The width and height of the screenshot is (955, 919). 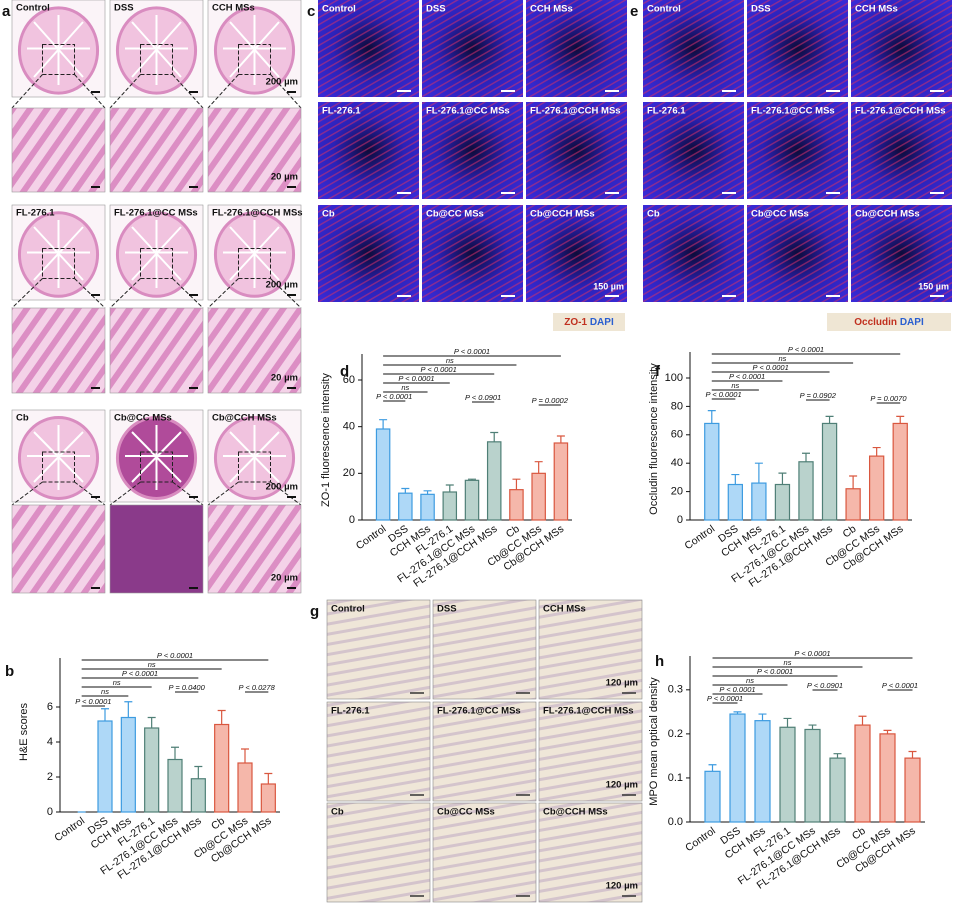 I want to click on y-axis-label: MPO mean optical density, so click(x=654, y=741).